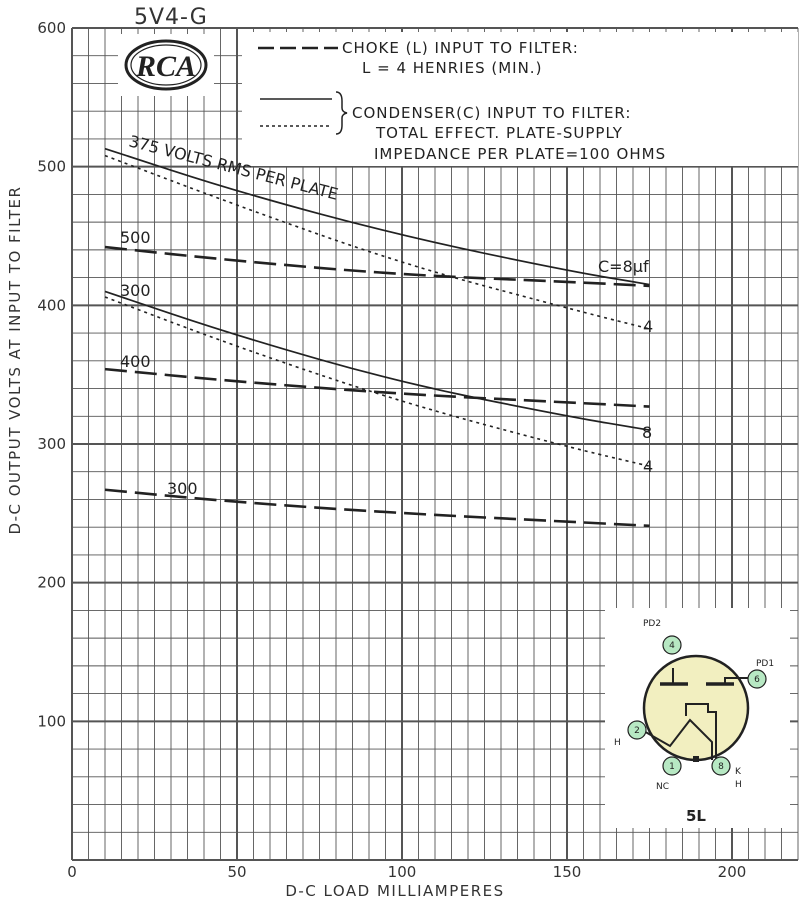 The image size is (800, 900). What do you see at coordinates (452, 68) in the screenshot?
I see `legend-choke-line2: L = 4 HENRIES (MIN.)` at bounding box center [452, 68].